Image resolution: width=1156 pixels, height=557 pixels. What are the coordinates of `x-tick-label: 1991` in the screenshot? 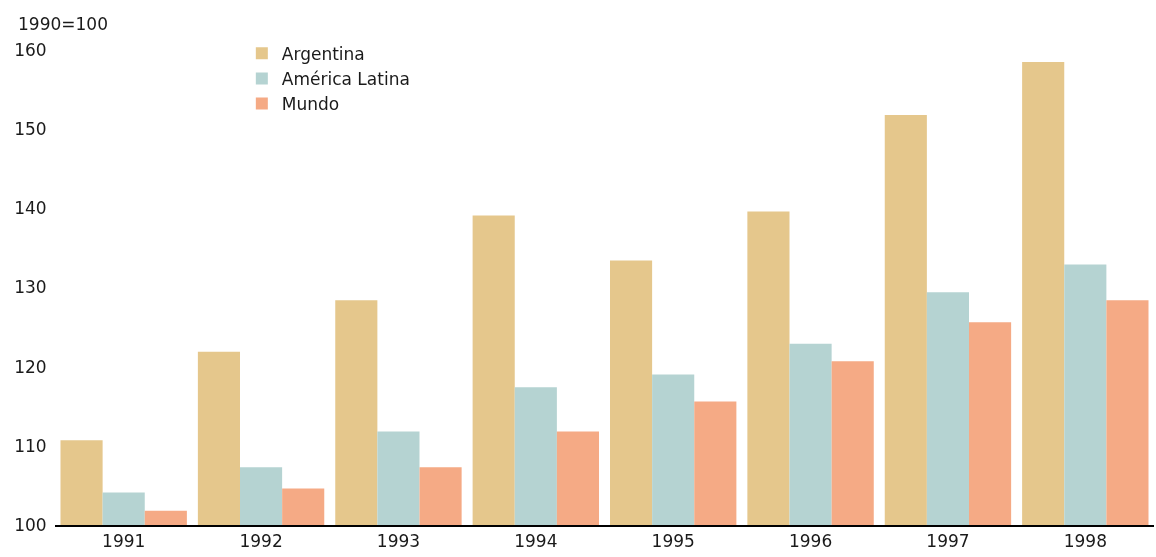 It's located at (124, 541).